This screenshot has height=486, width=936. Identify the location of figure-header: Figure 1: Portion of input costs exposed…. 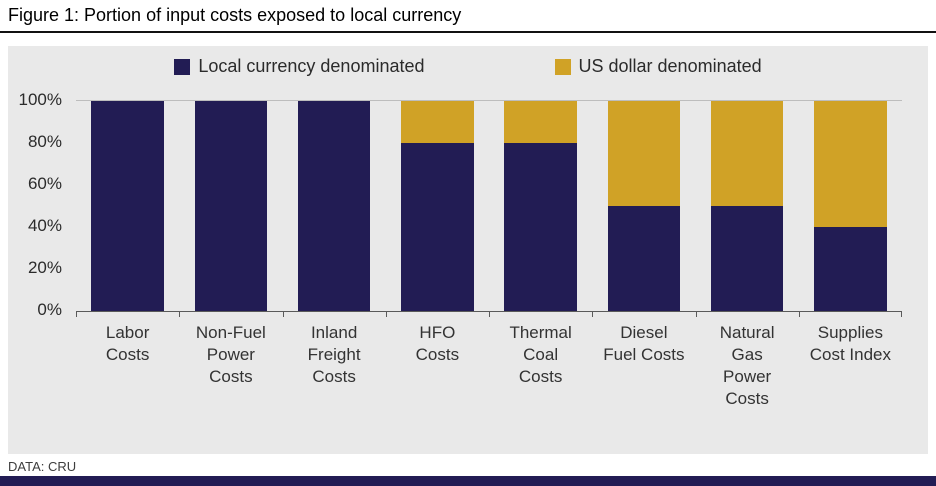
(468, 16).